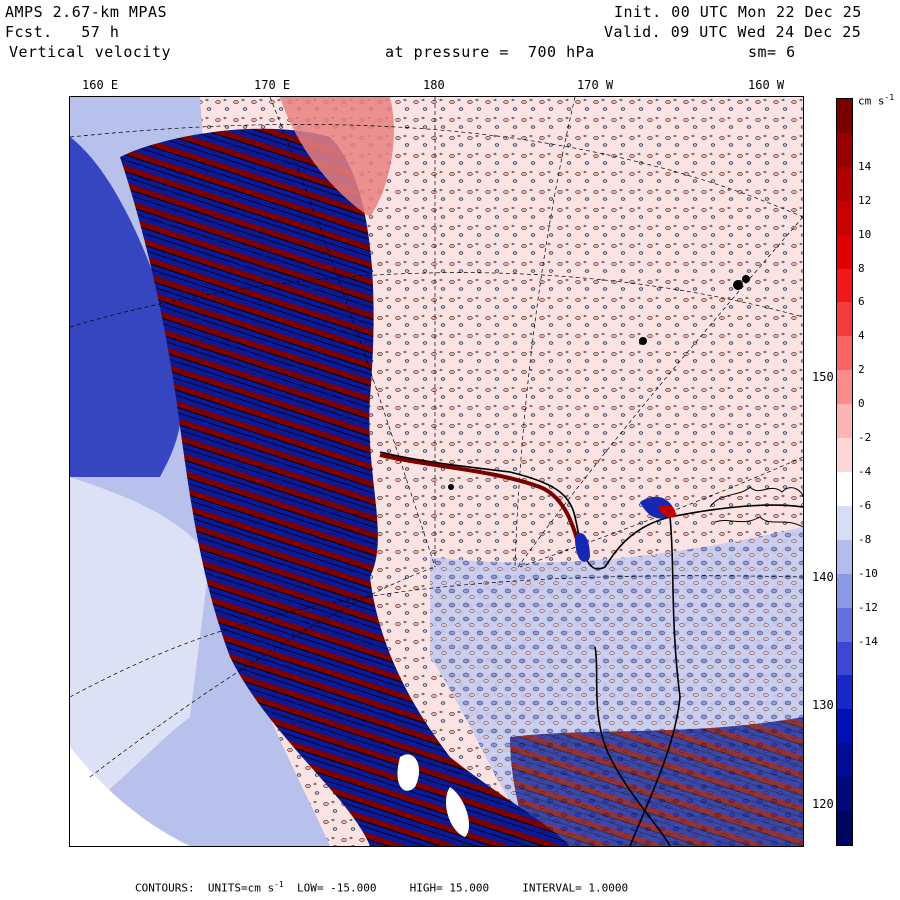 This screenshot has height=900, width=900. What do you see at coordinates (865, 234) in the screenshot?
I see `colorbar-label: 10` at bounding box center [865, 234].